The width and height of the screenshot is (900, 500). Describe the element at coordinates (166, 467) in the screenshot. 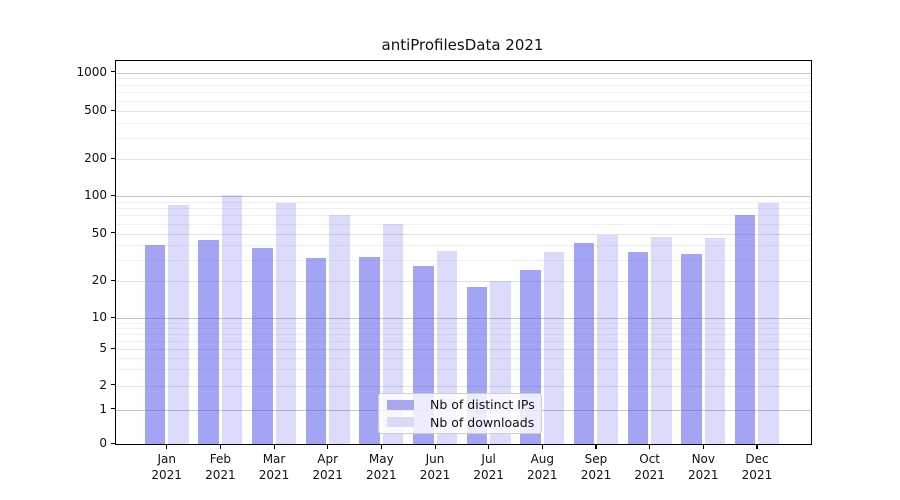

I see `x-tick-label: Jan 2021` at that location.